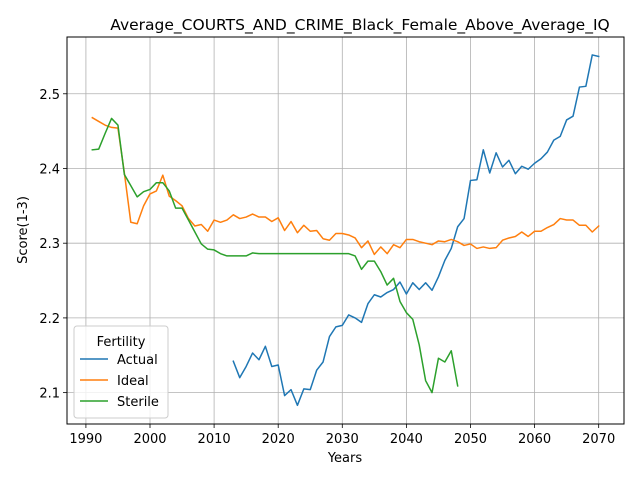  I want to click on y-tick-label: 2.2, so click(49, 319).